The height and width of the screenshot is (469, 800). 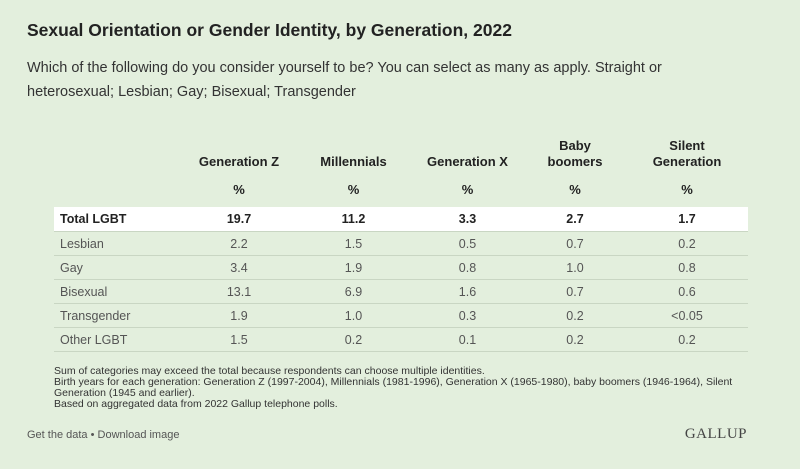 I want to click on table-row: Transgender 1.9 1.0 0.3 0.2 <0.05, so click(x=401, y=315).